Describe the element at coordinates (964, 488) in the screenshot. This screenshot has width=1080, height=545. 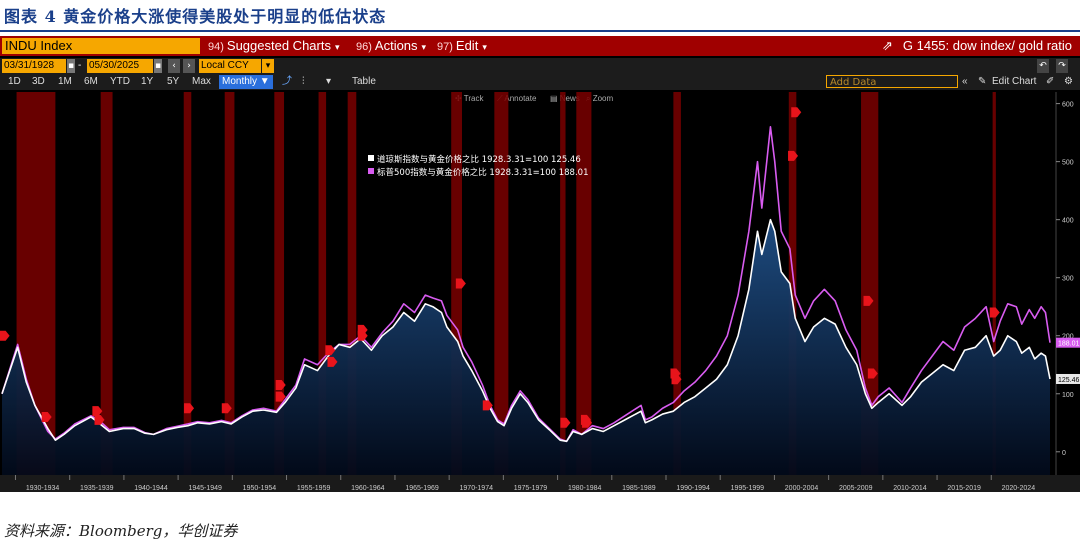
I see `x-tick-label: 2015-2019` at that location.